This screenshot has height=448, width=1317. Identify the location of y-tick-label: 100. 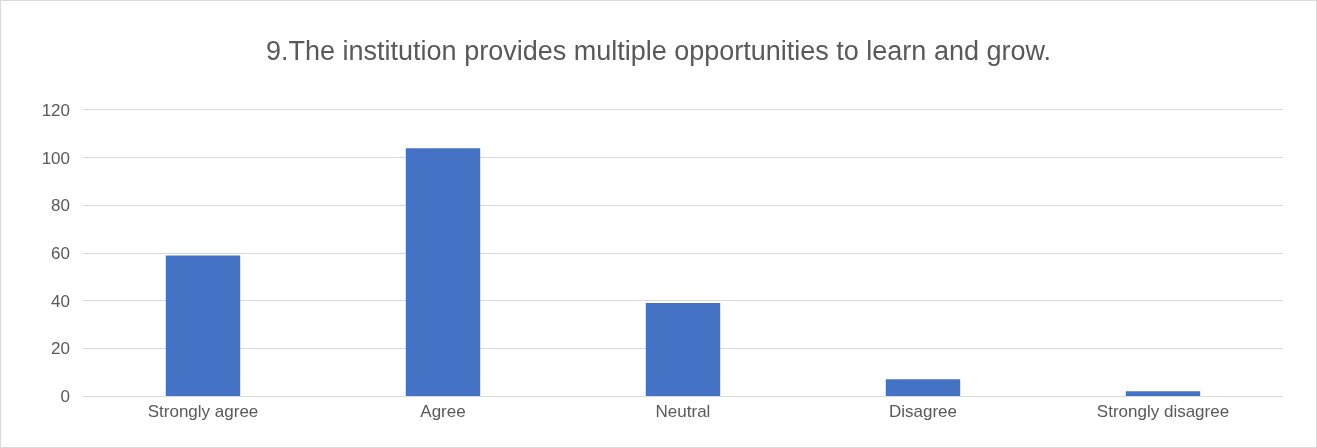
(55, 158).